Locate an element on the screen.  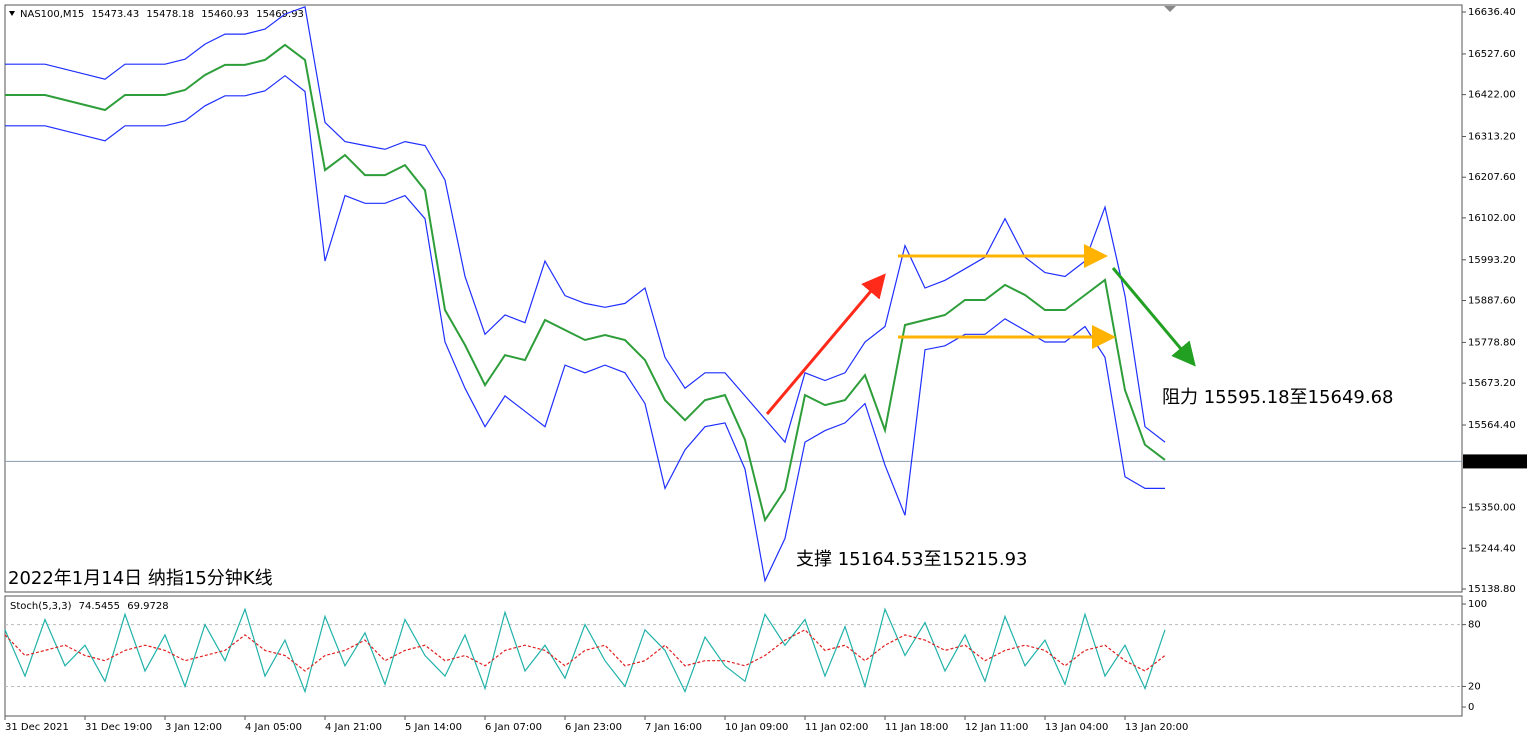
x-tick-label: 13 Jan 04:00 is located at coordinates (1076, 727).